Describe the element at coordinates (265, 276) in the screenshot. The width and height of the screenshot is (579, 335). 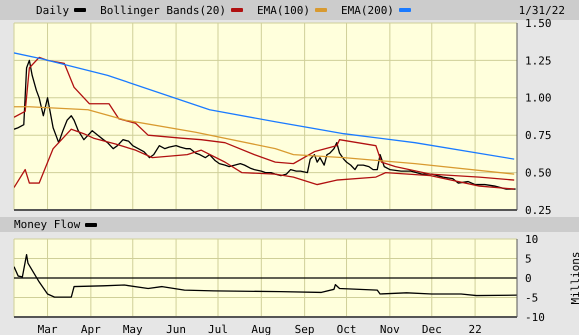
I see `line-series` at that location.